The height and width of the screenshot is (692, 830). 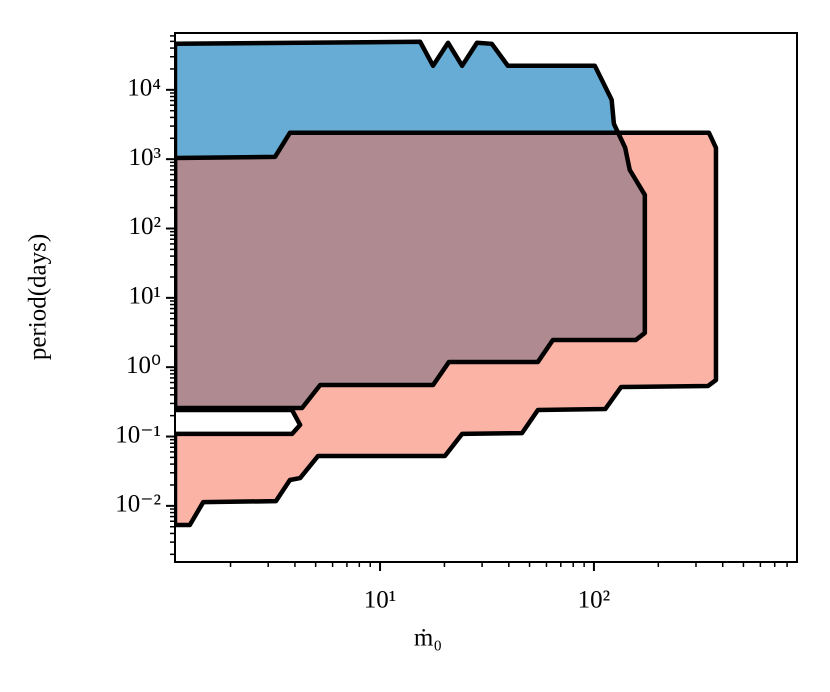 What do you see at coordinates (143, 365) in the screenshot?
I see `y-tick-label: 10⁰` at bounding box center [143, 365].